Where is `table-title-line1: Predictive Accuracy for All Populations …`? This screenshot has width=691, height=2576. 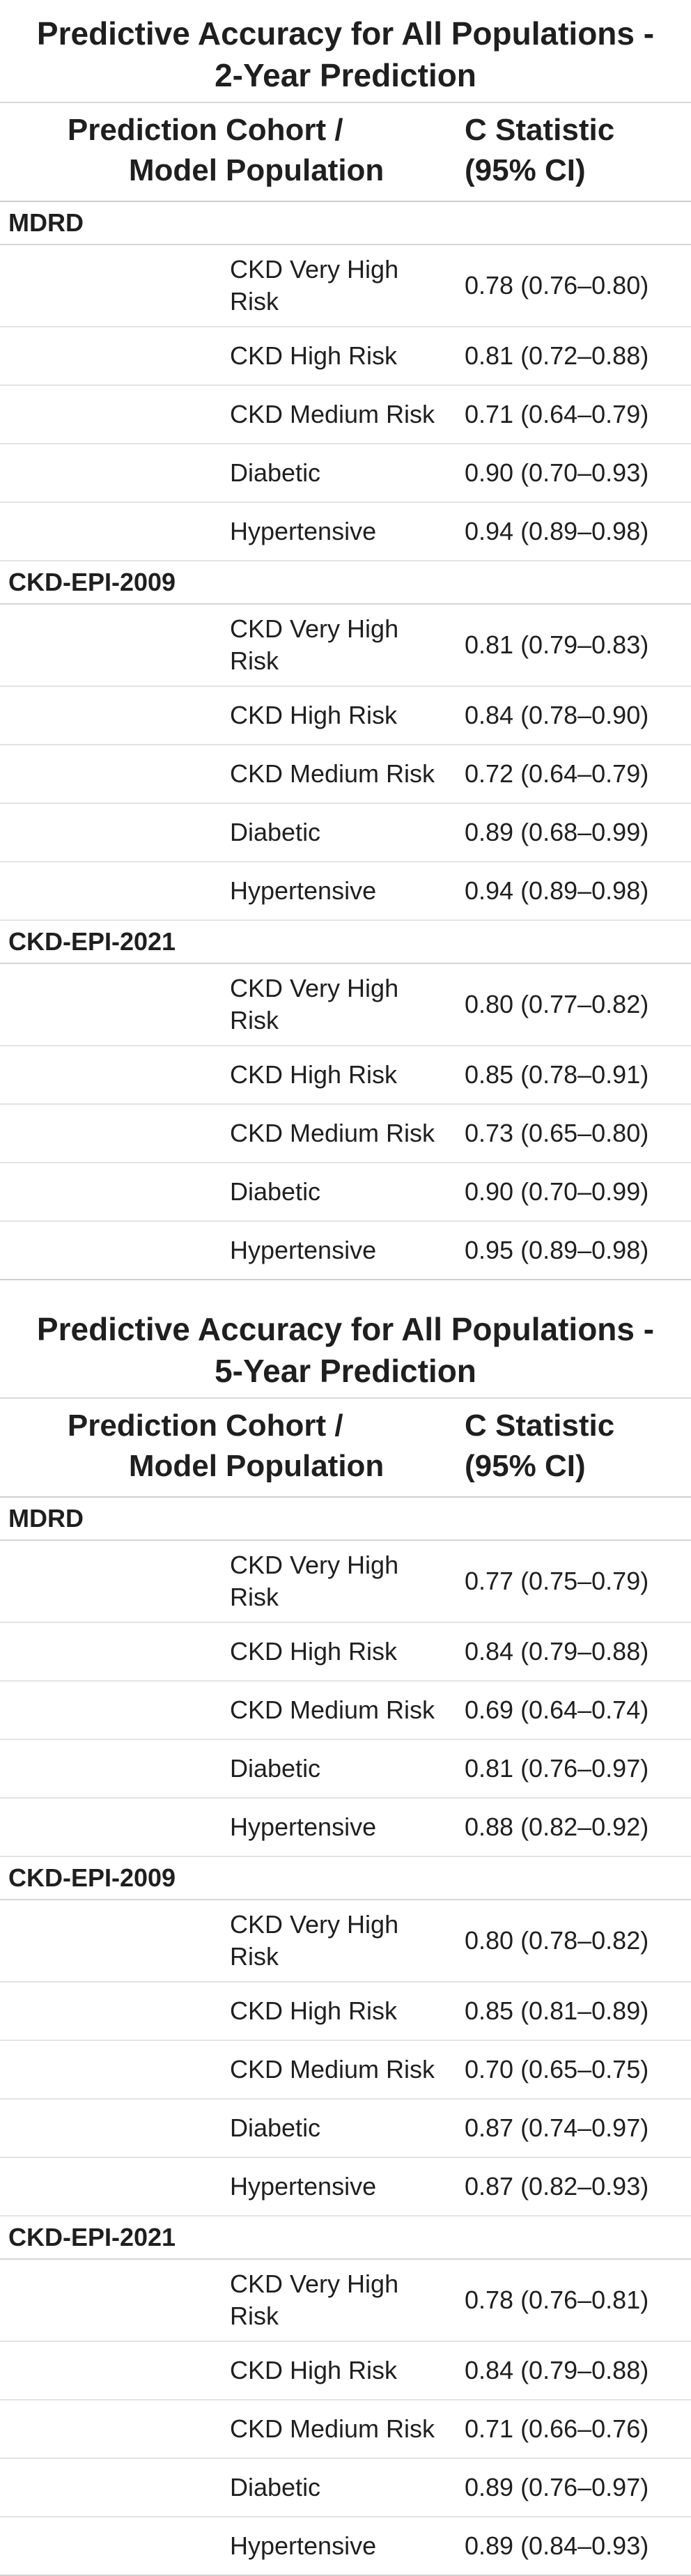 table-title-line1: Predictive Accuracy for All Populations … is located at coordinates (345, 33).